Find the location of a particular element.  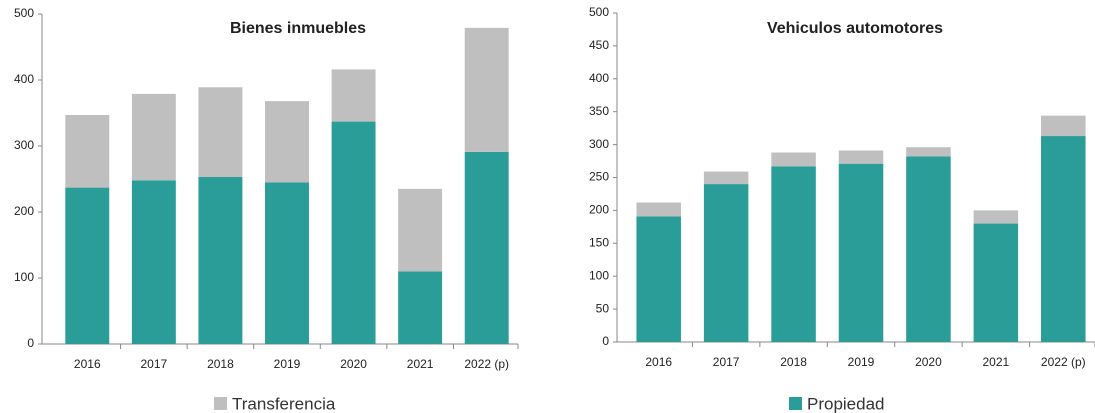

chart-title: Bienes inmuebles is located at coordinates (298, 28).